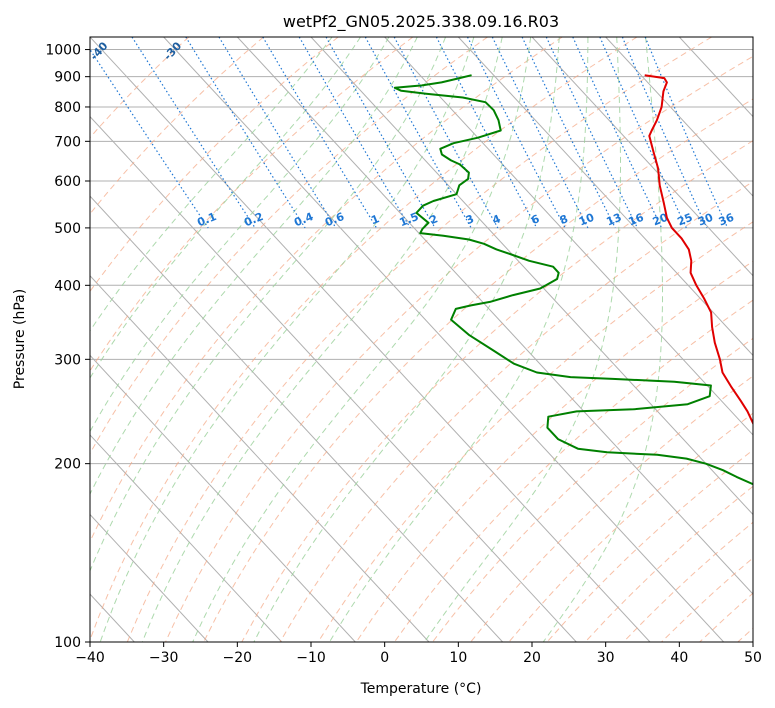  What do you see at coordinates (418, 654) in the screenshot?
I see `x-axis-ticks: −40 −30 −20 −10 0 10 20 30 40 50` at bounding box center [418, 654].